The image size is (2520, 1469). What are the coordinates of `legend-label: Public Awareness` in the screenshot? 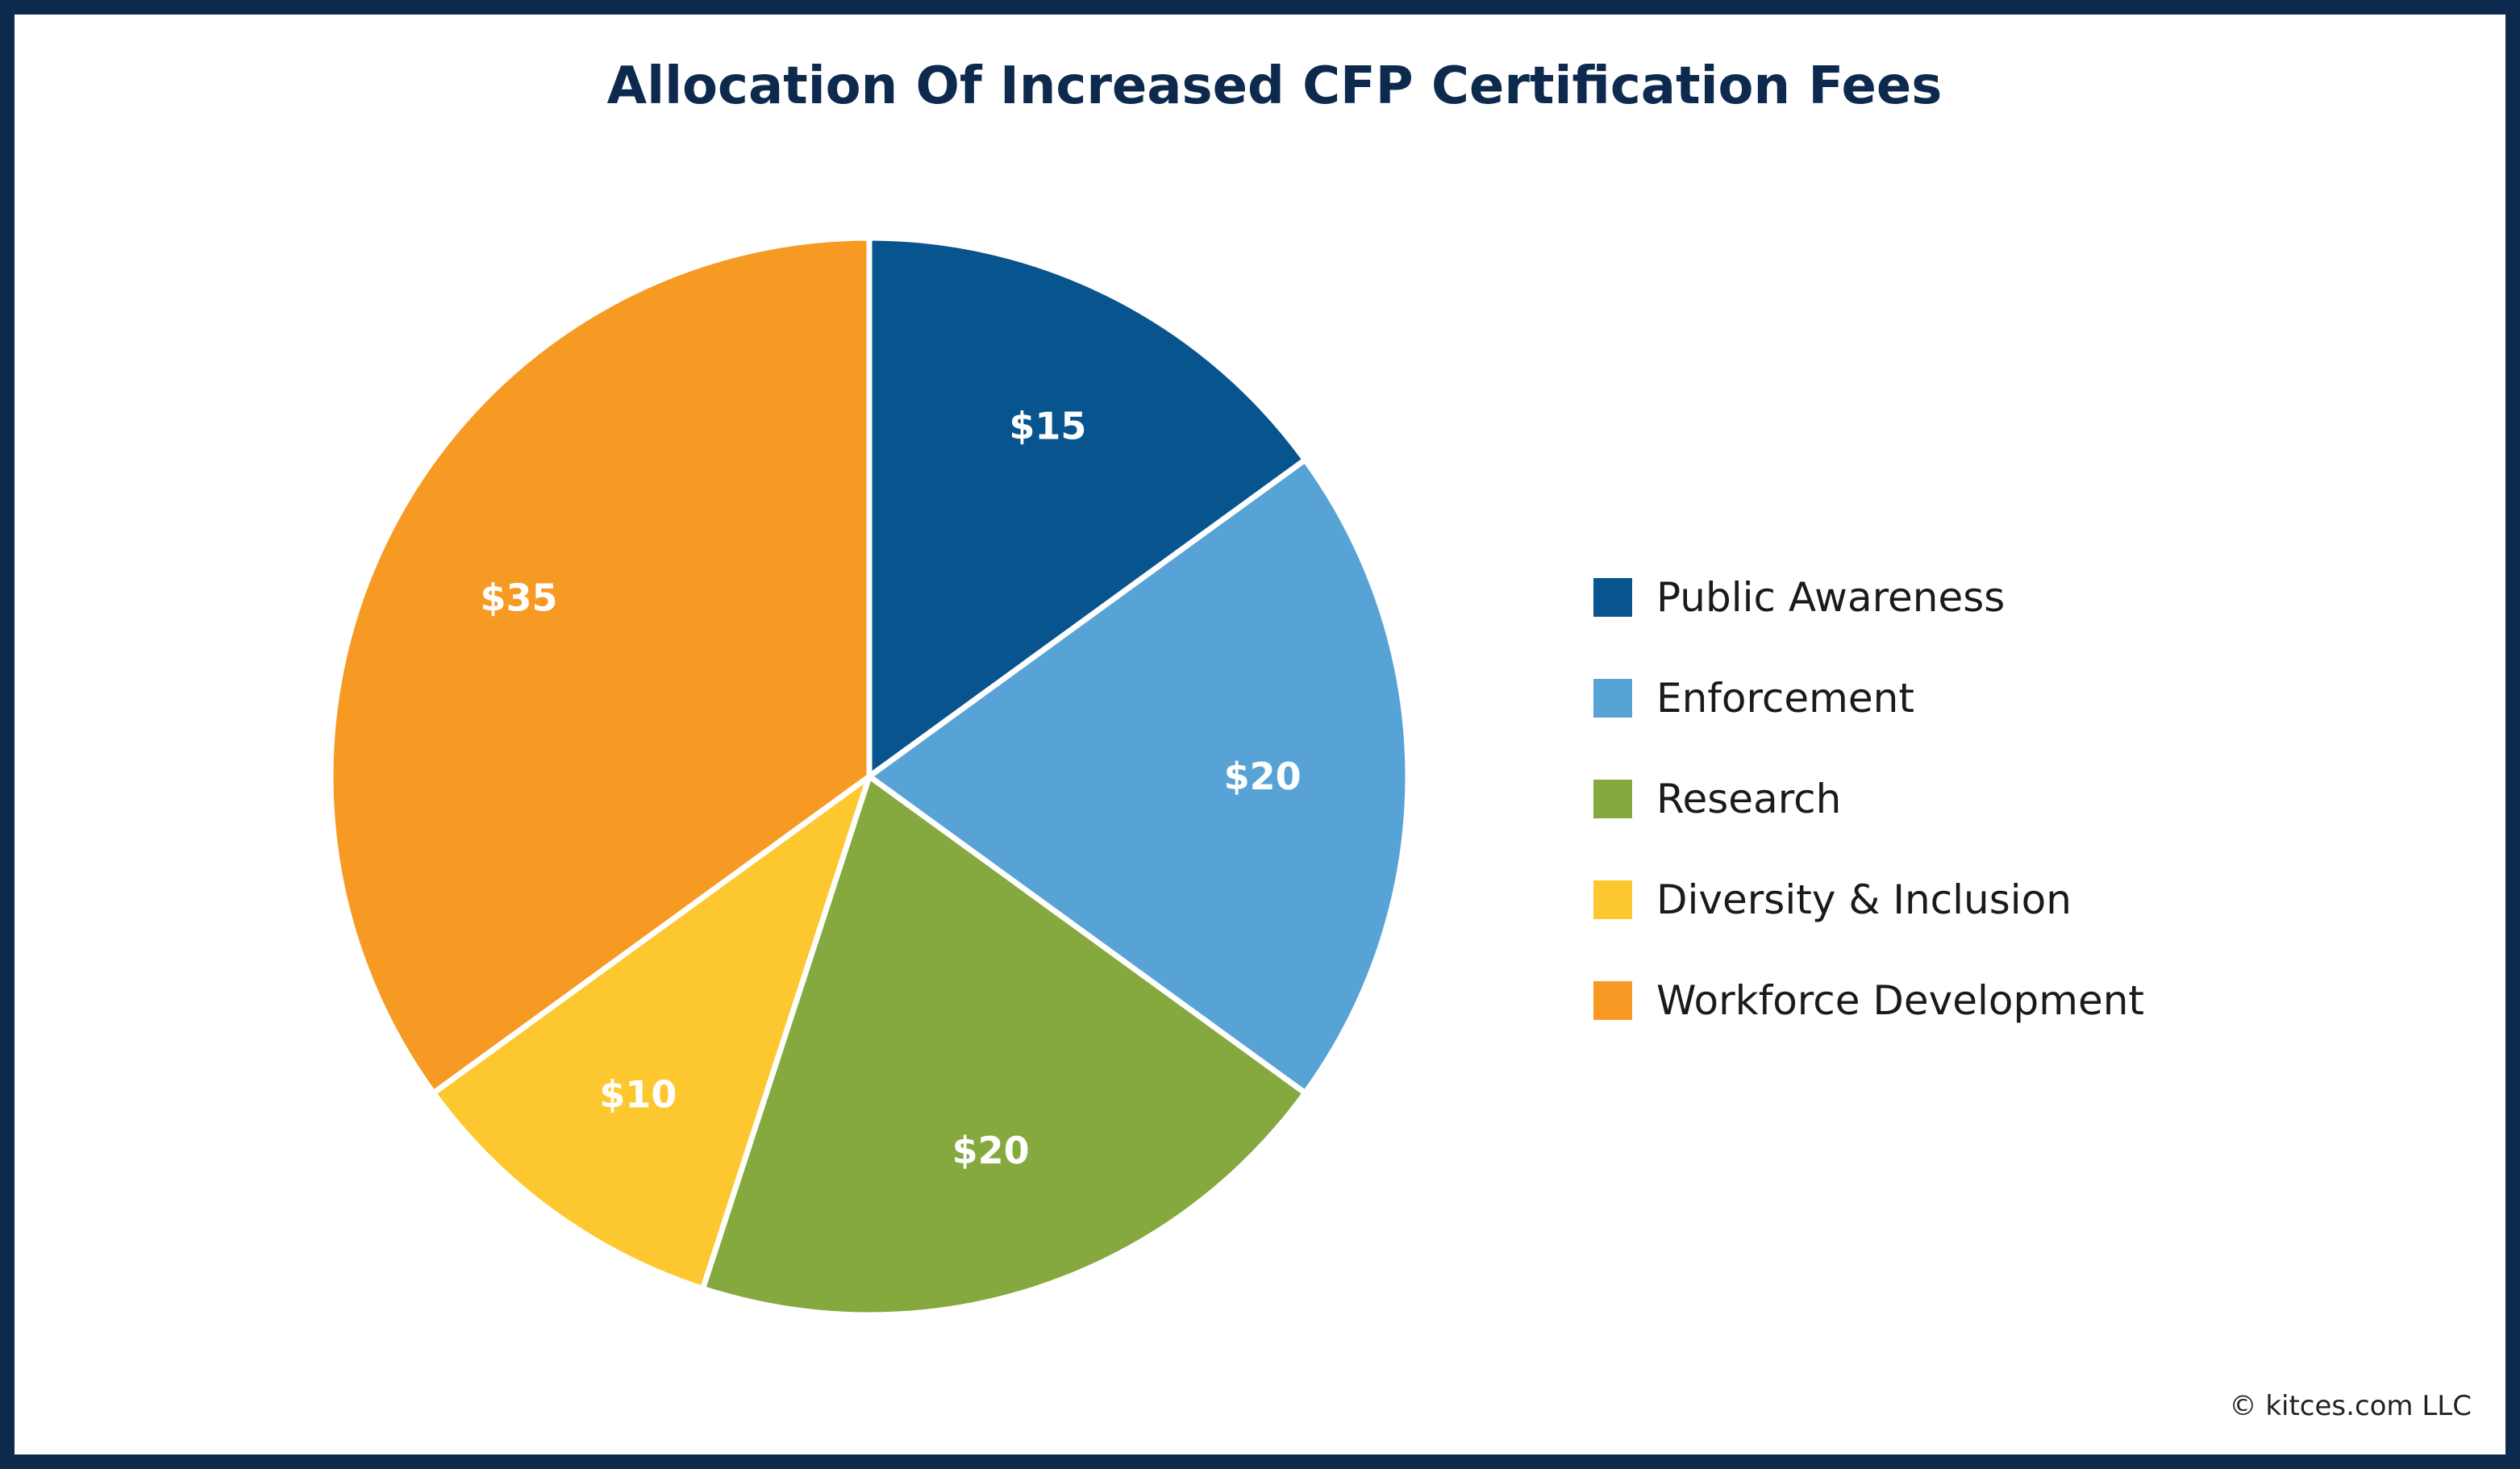 It's located at (1831, 597).